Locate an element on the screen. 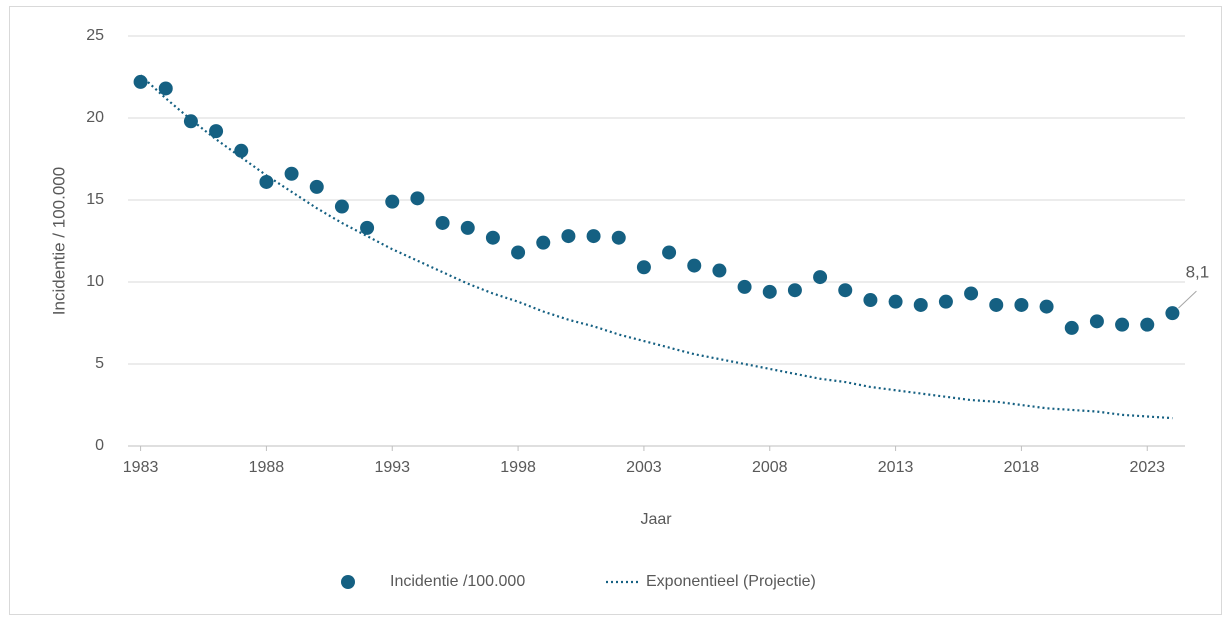 This screenshot has height=621, width=1223. data-label: 8,1 is located at coordinates (1198, 272).